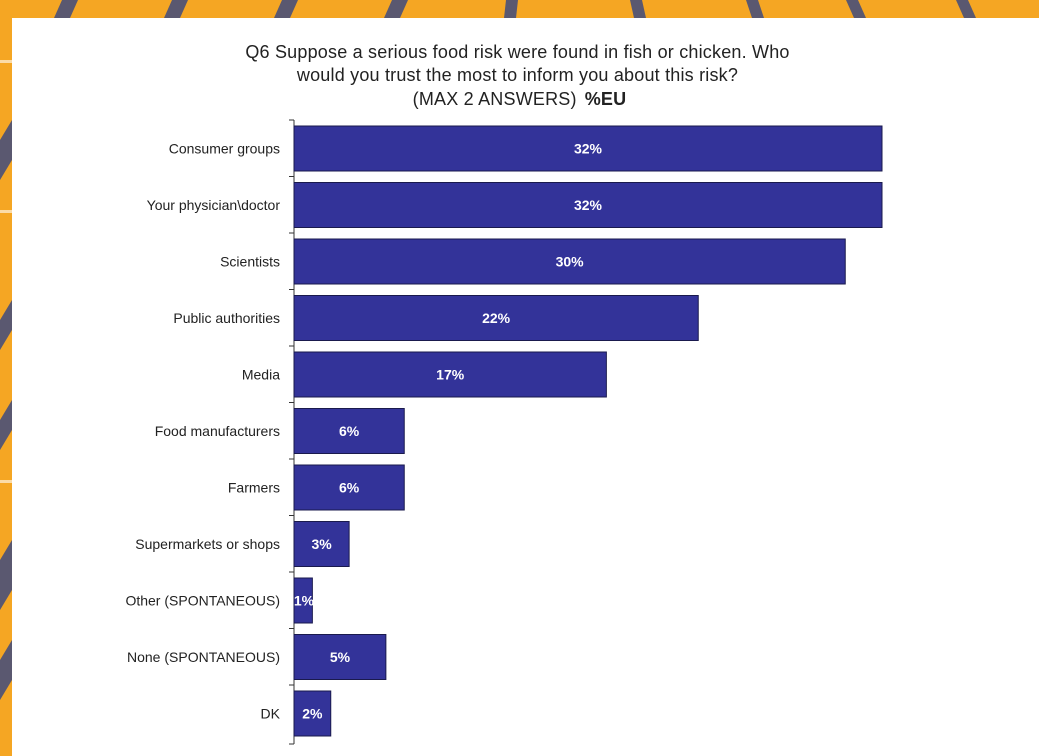  I want to click on value-label: 30%, so click(570, 262).